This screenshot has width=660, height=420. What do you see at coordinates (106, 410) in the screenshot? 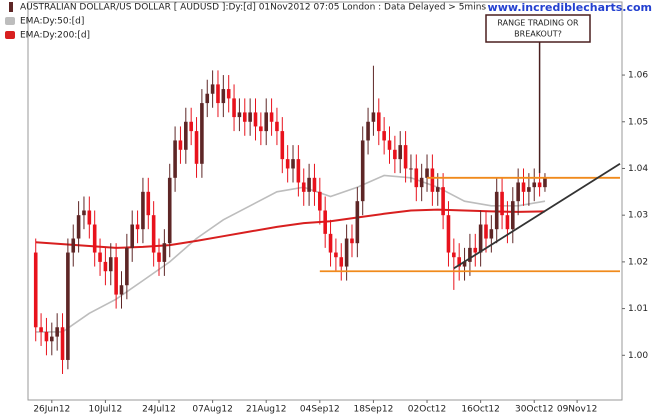
I see `x-tick-label: 10Jul12` at bounding box center [106, 410].